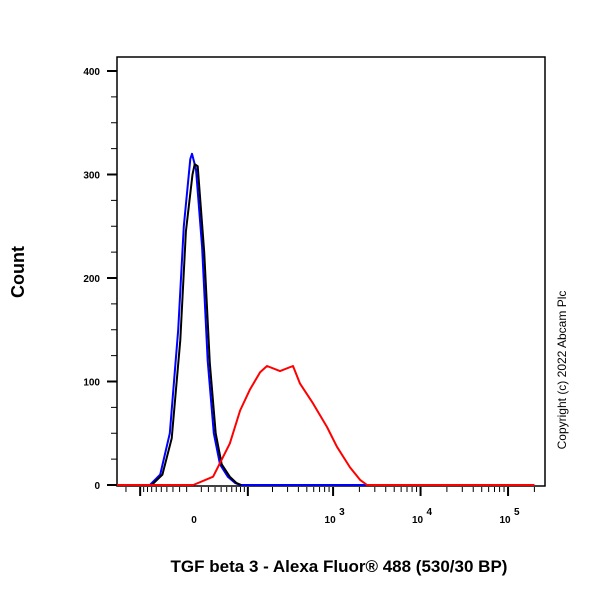  Describe the element at coordinates (97, 486) in the screenshot. I see `y-tick-label: 0` at that location.